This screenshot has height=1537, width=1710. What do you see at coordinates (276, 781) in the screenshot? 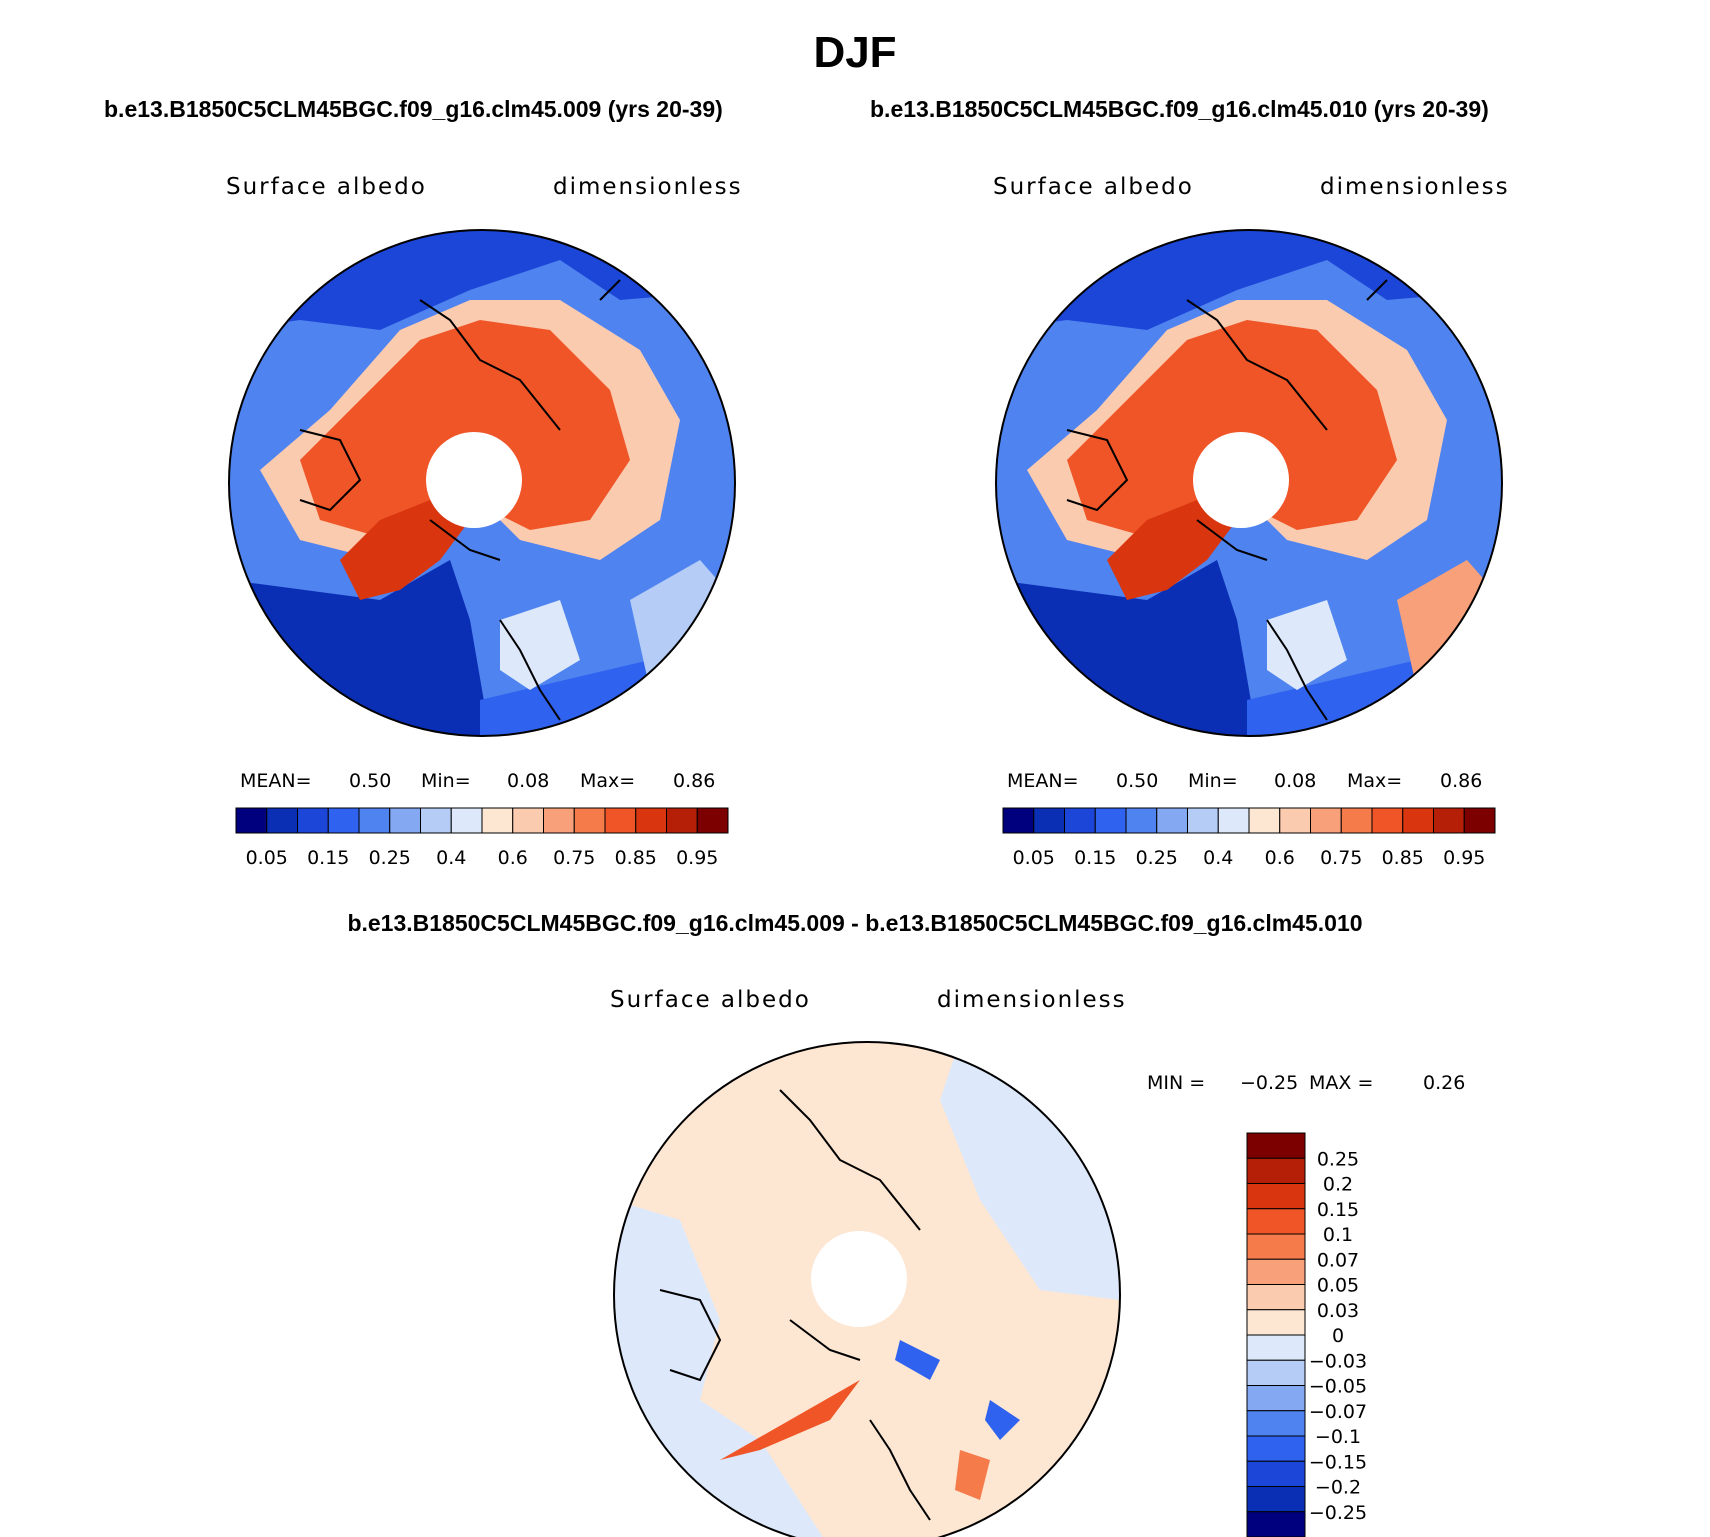
I see `panel-a-mean-label: MEAN=` at bounding box center [276, 781].